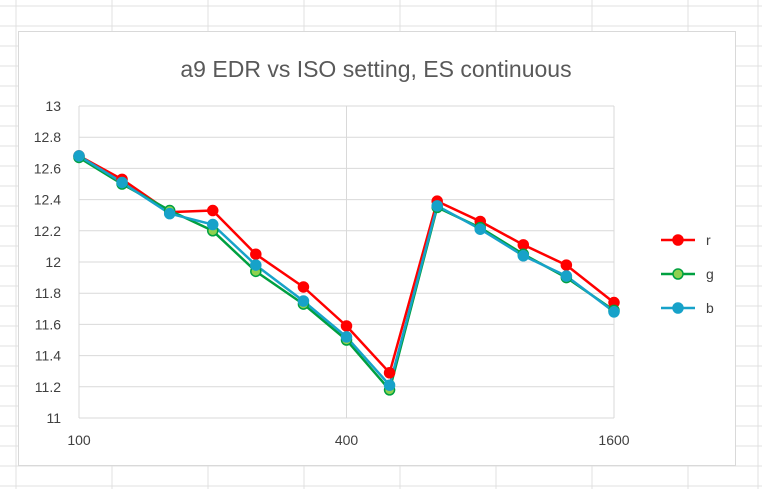  I want to click on y-tick-label: 12.2, so click(47, 231).